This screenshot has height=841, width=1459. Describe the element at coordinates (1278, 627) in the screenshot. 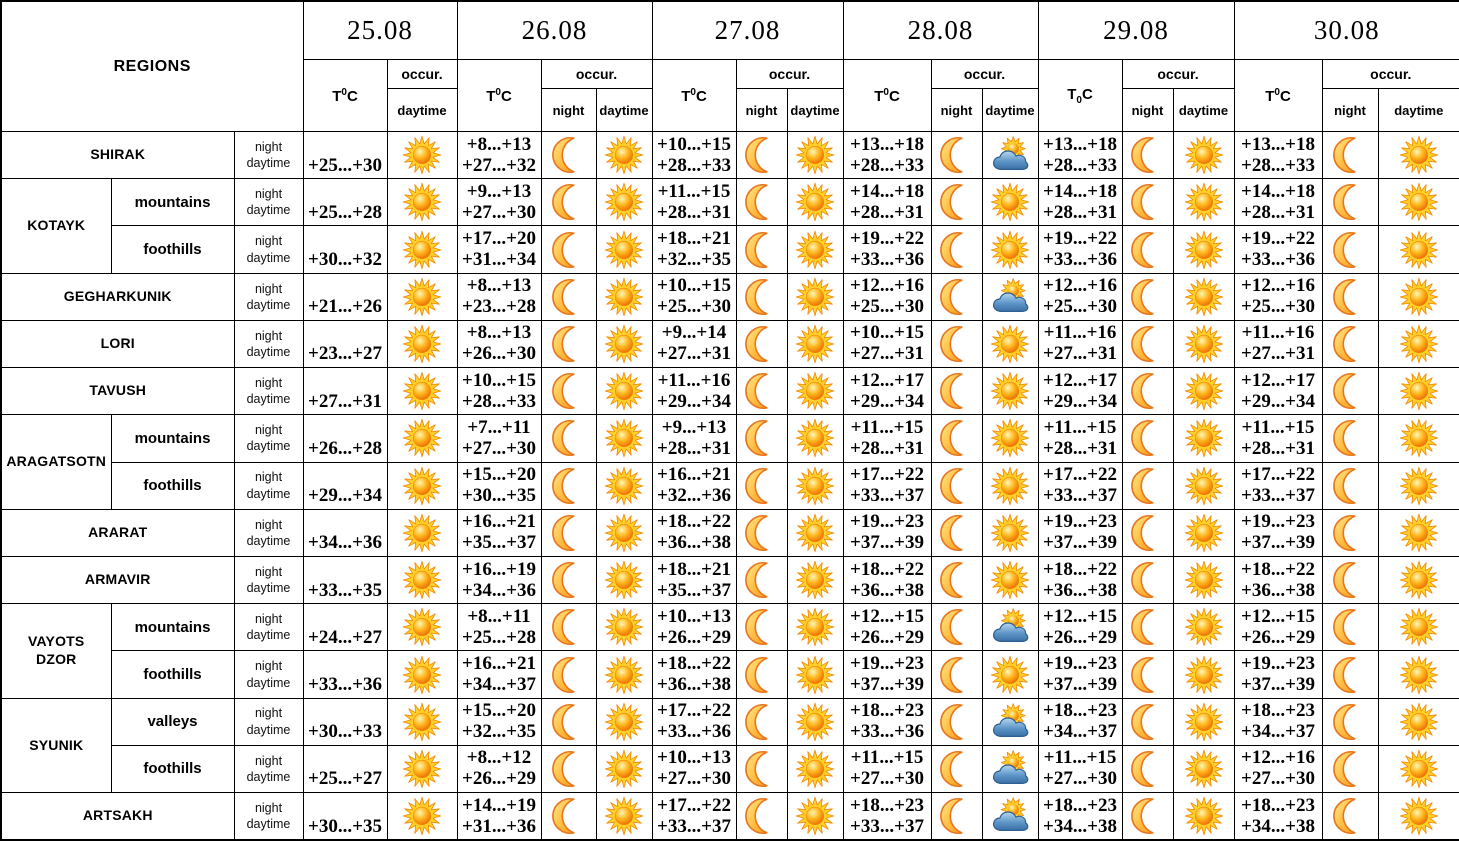

I see `temperature-cell: +12...+15 +26...+29` at that location.